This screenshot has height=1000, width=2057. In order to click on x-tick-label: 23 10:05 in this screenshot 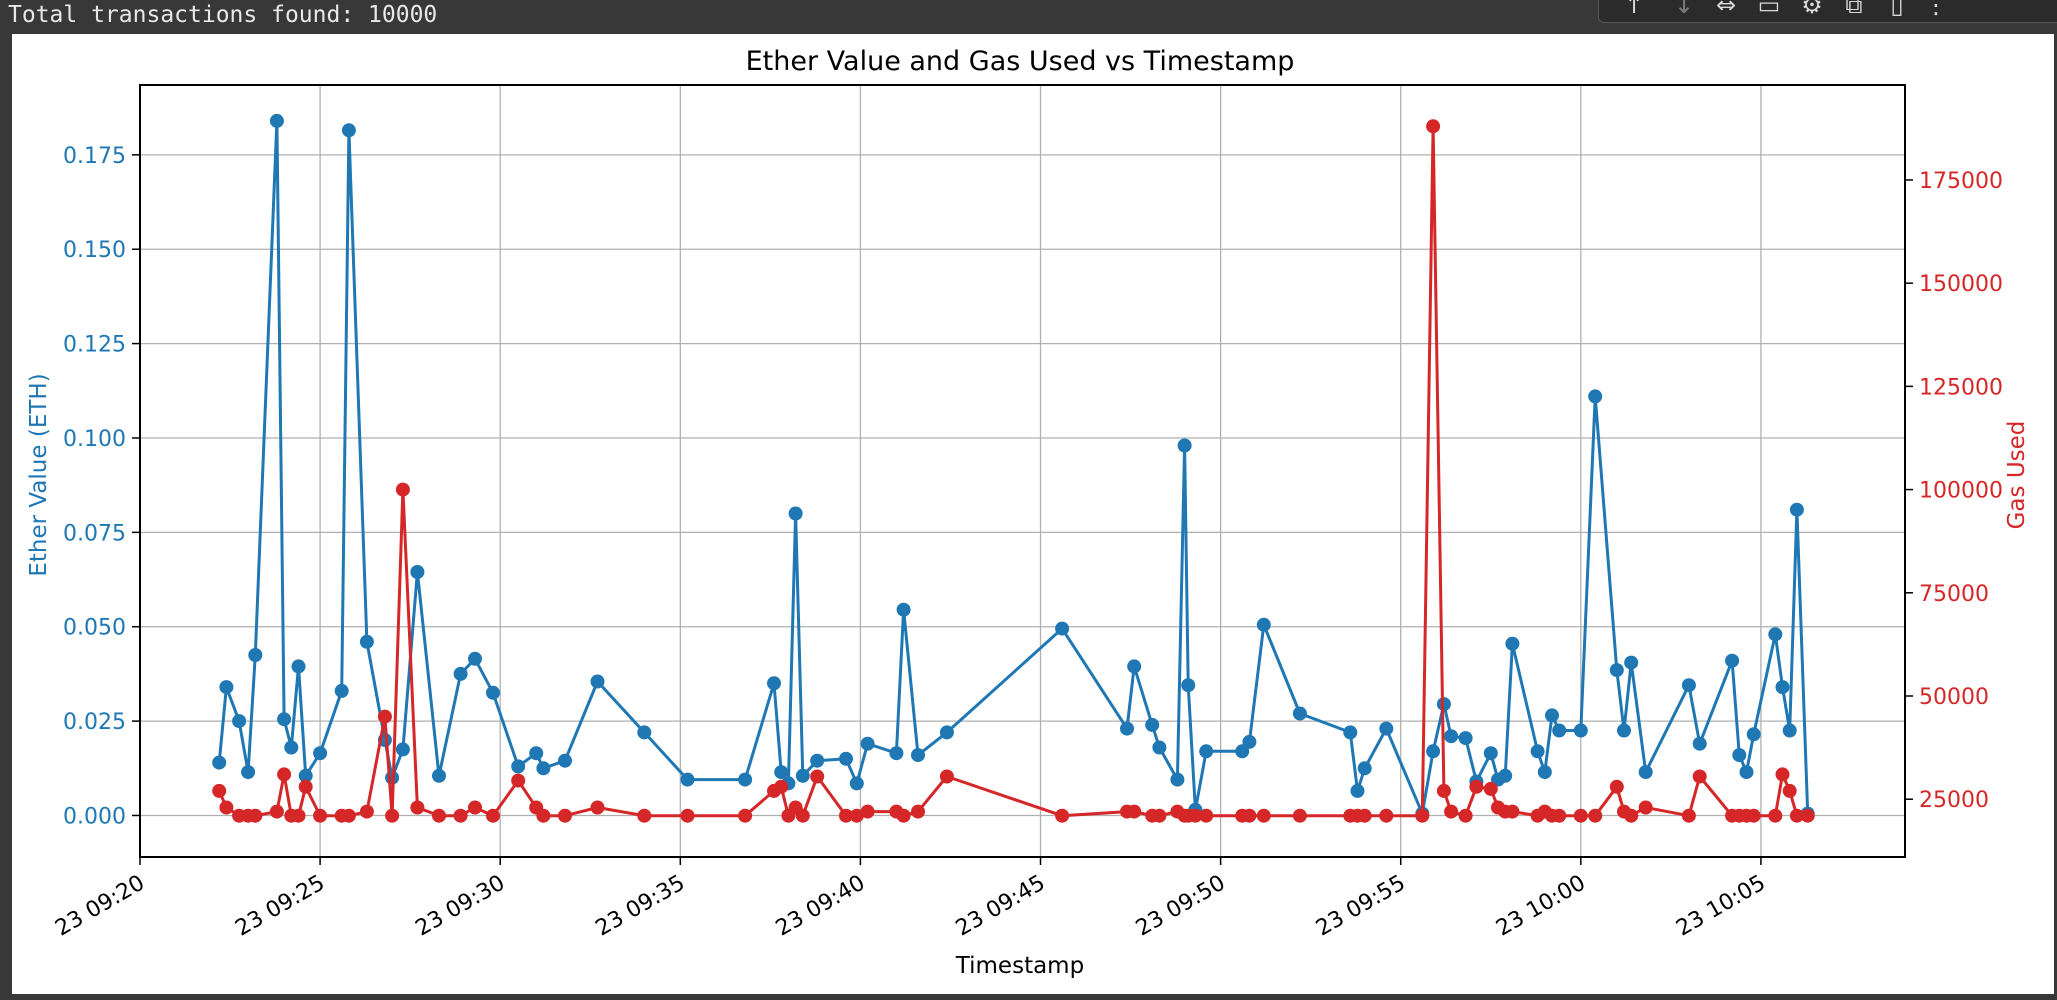, I will do `click(1721, 906)`.